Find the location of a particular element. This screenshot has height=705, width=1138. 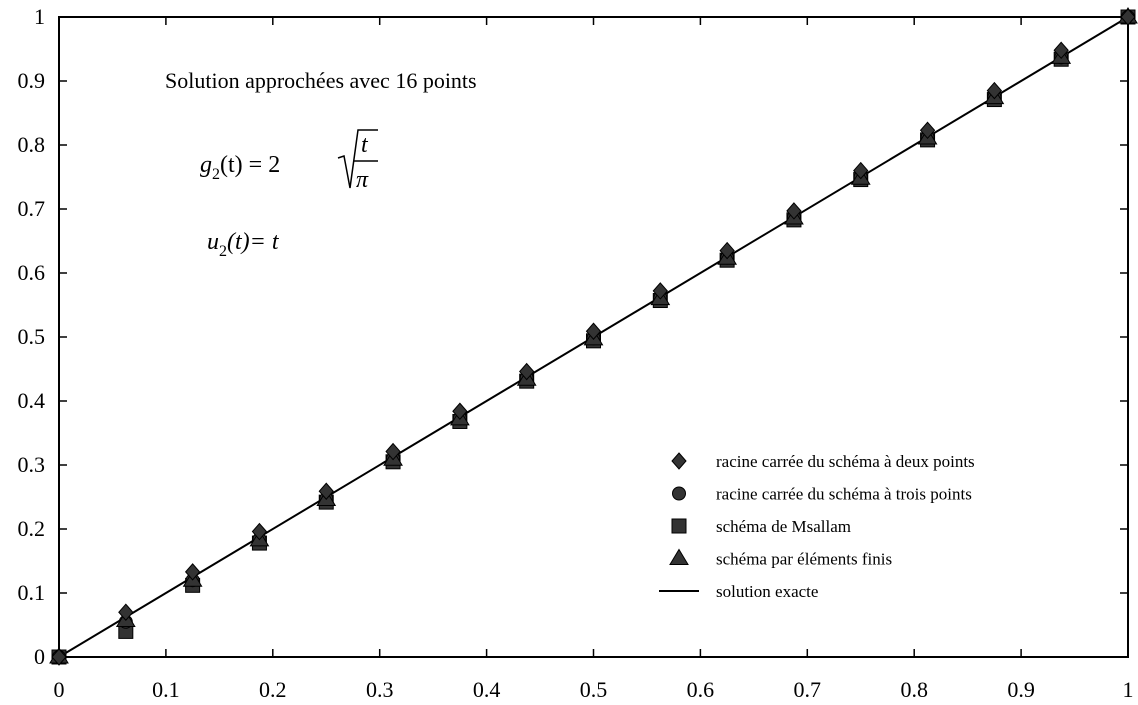

x-tick-label: 1 is located at coordinates (1128, 689).